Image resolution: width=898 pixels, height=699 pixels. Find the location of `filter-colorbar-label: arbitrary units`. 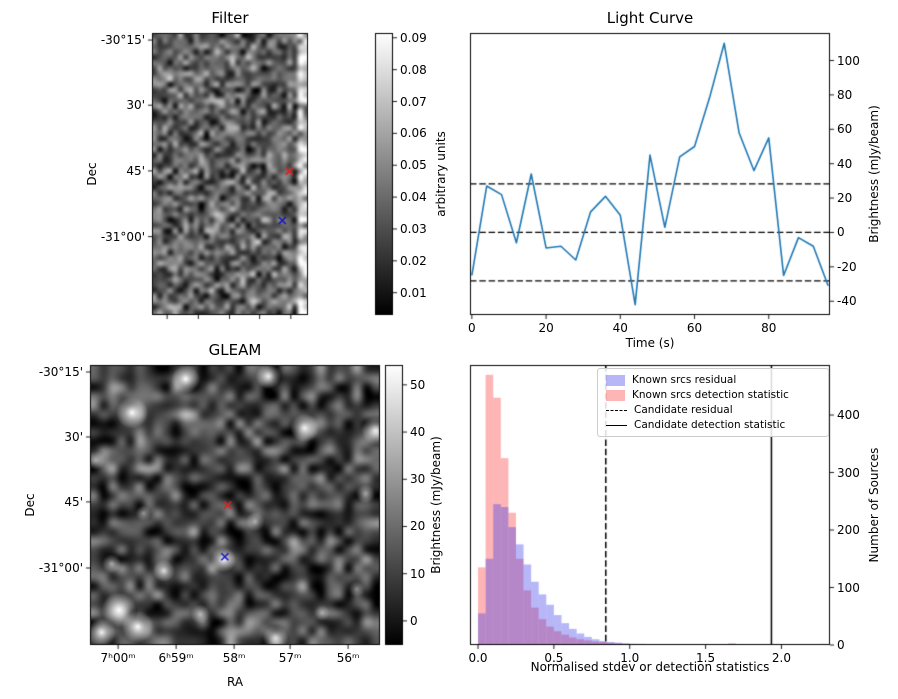

filter-colorbar-label: arbitrary units is located at coordinates (441, 174).